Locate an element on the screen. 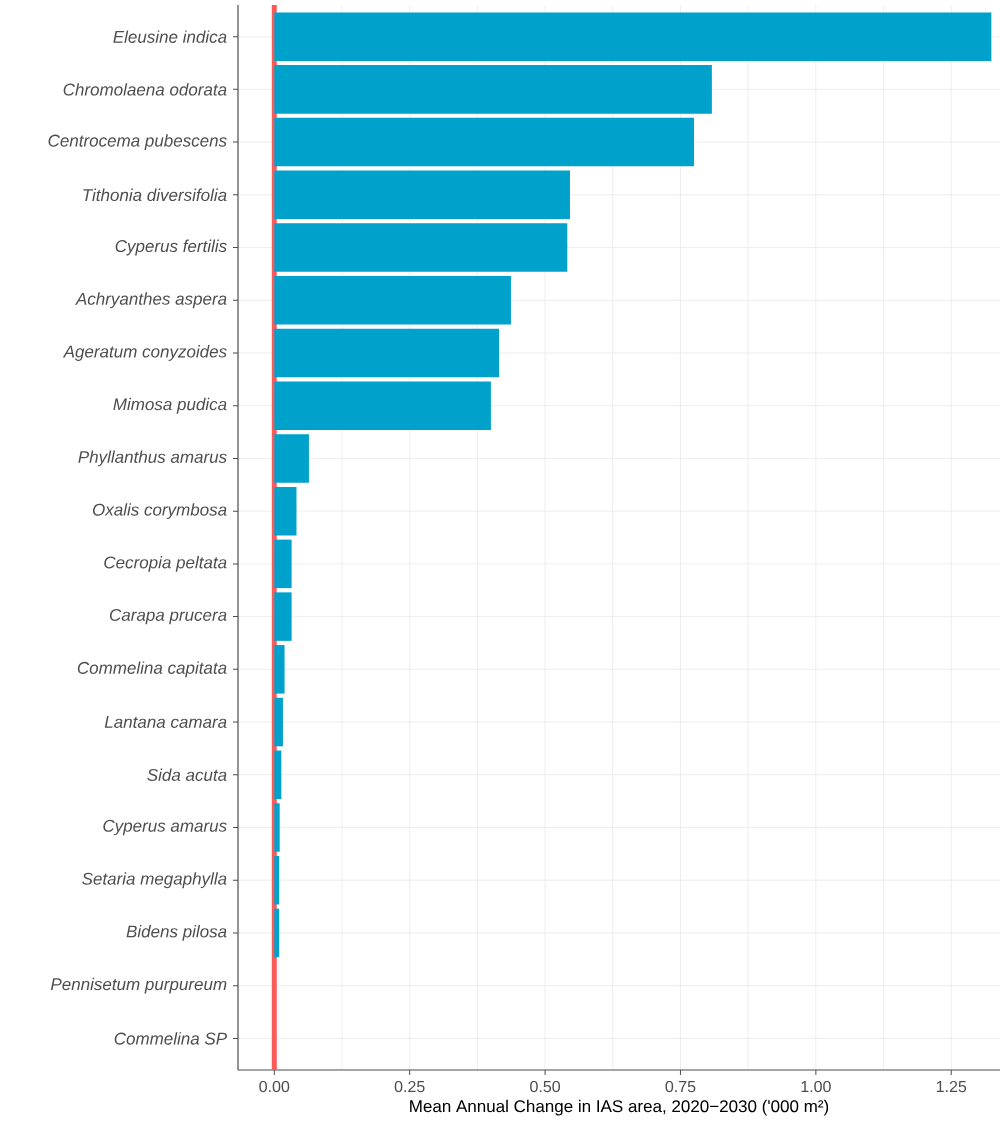 The height and width of the screenshot is (1128, 1001). x-tick-label: 1.00 is located at coordinates (816, 1086).